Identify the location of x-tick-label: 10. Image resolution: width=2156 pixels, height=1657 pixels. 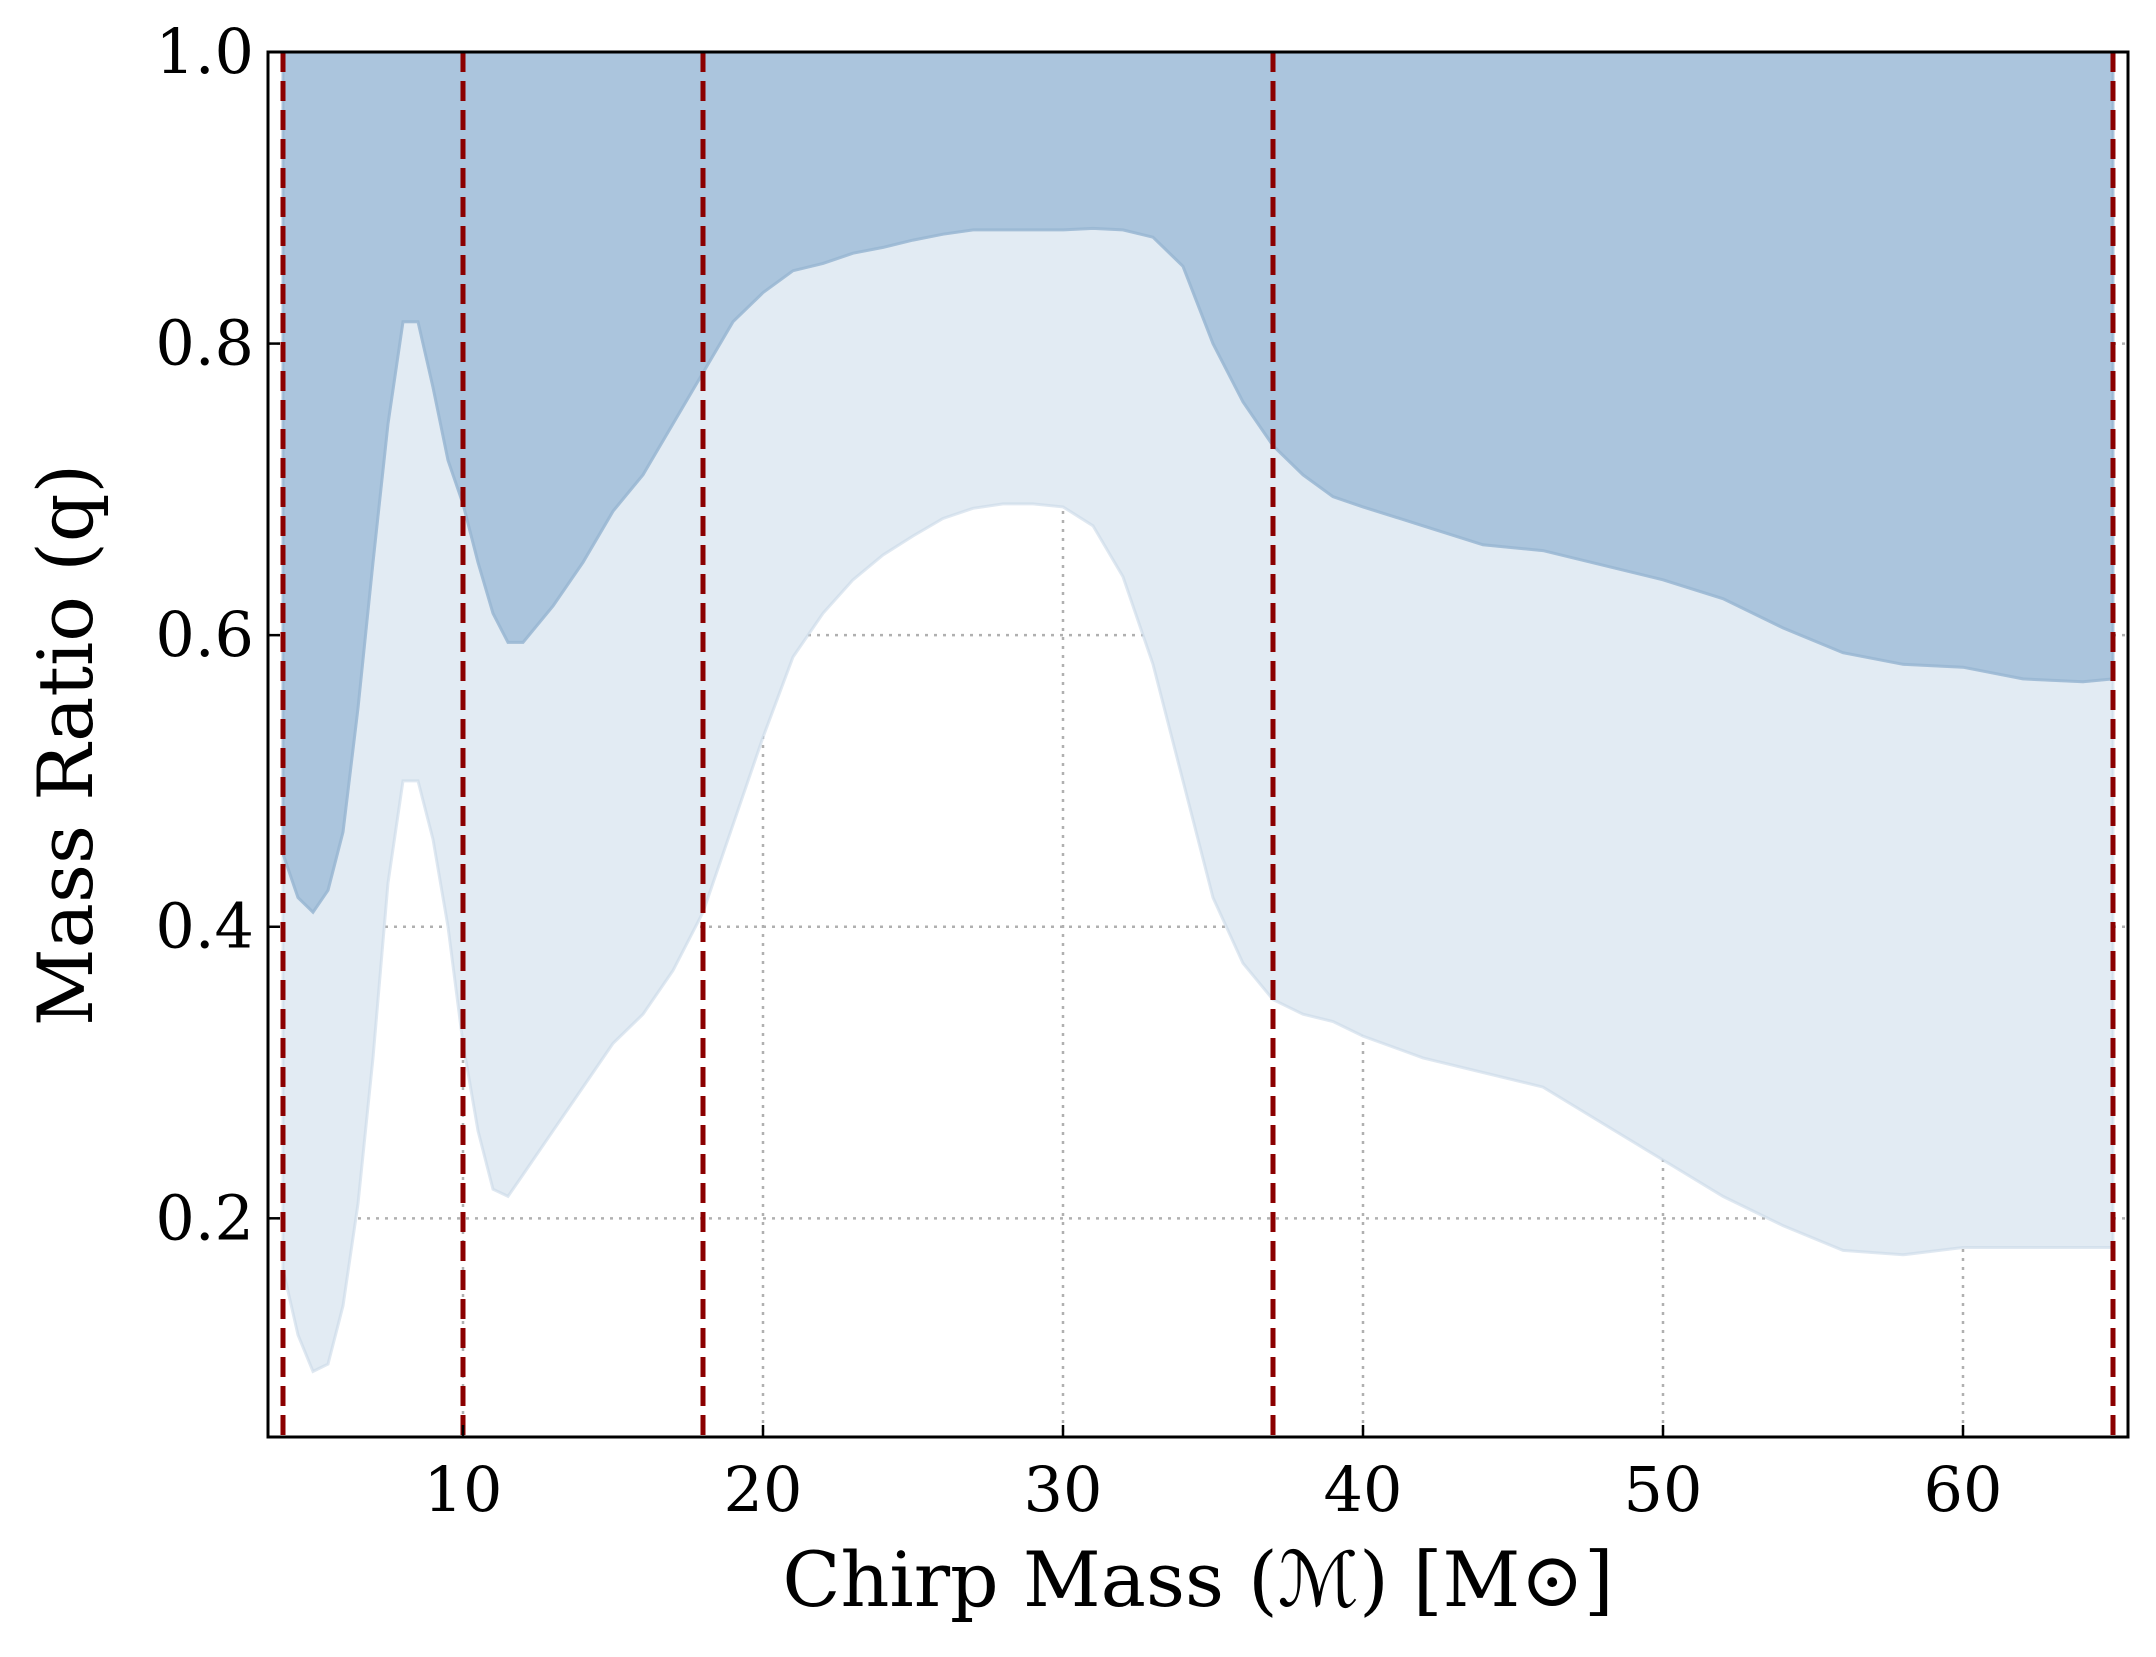
(463, 1489).